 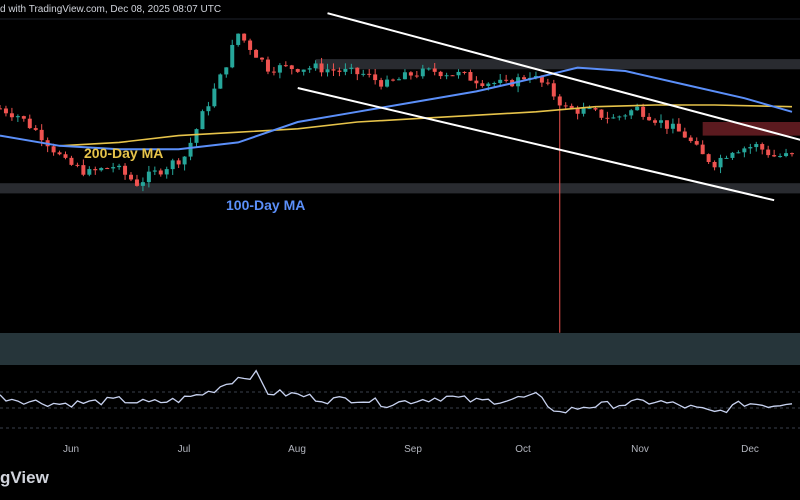 What do you see at coordinates (750, 449) in the screenshot?
I see `x-tick-label: Dec` at bounding box center [750, 449].